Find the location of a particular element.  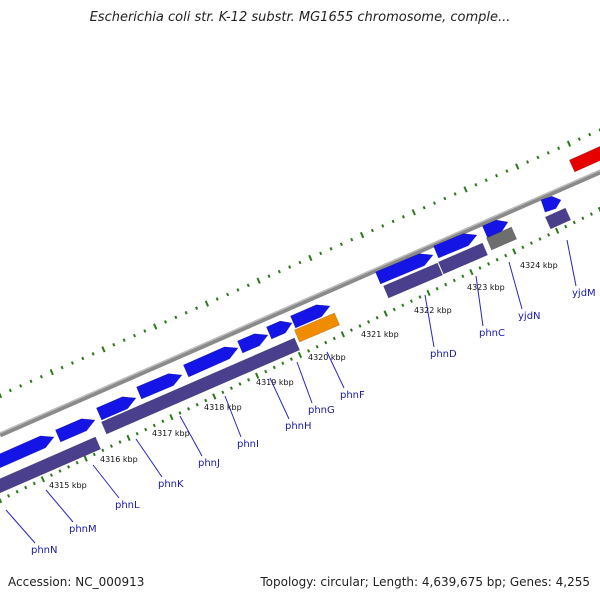

gene-bar is located at coordinates (50, 465).